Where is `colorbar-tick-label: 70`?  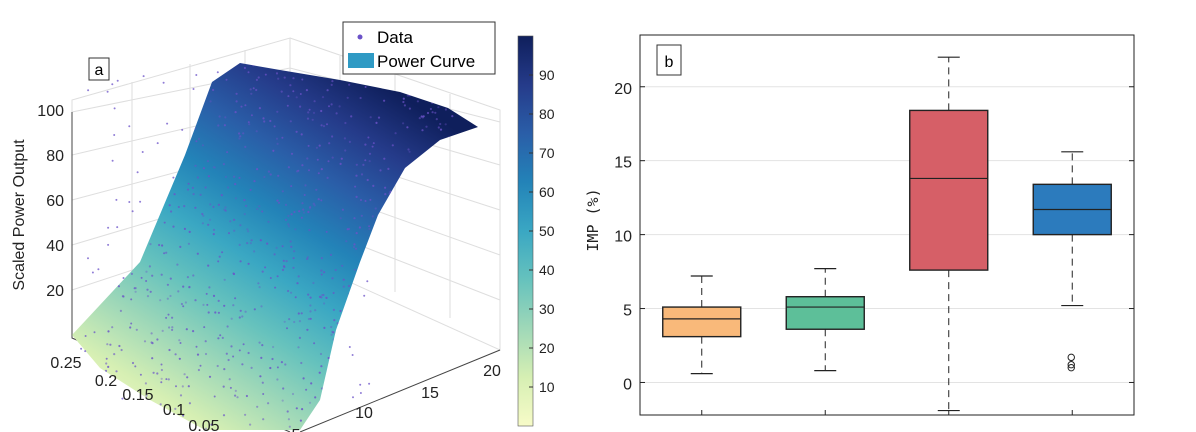
colorbar-tick-label: 70 is located at coordinates (547, 153).